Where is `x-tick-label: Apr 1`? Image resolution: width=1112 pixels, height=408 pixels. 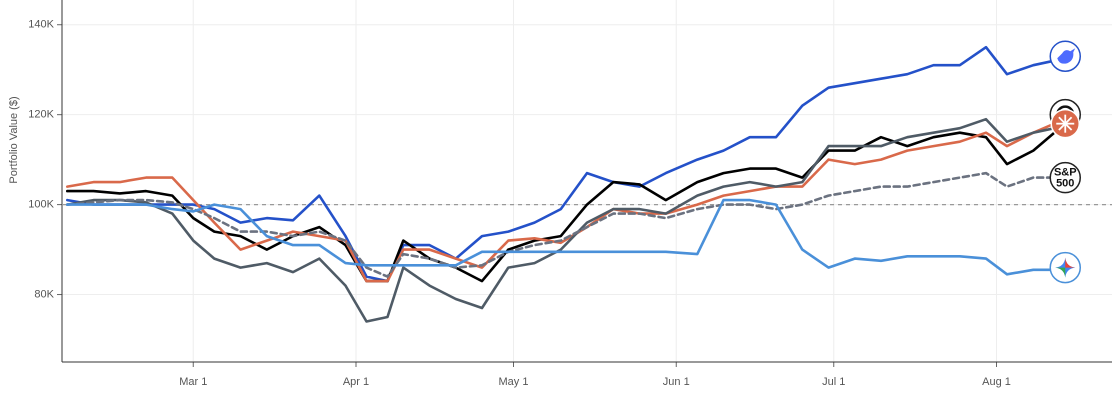 x-tick-label: Apr 1 is located at coordinates (356, 382).